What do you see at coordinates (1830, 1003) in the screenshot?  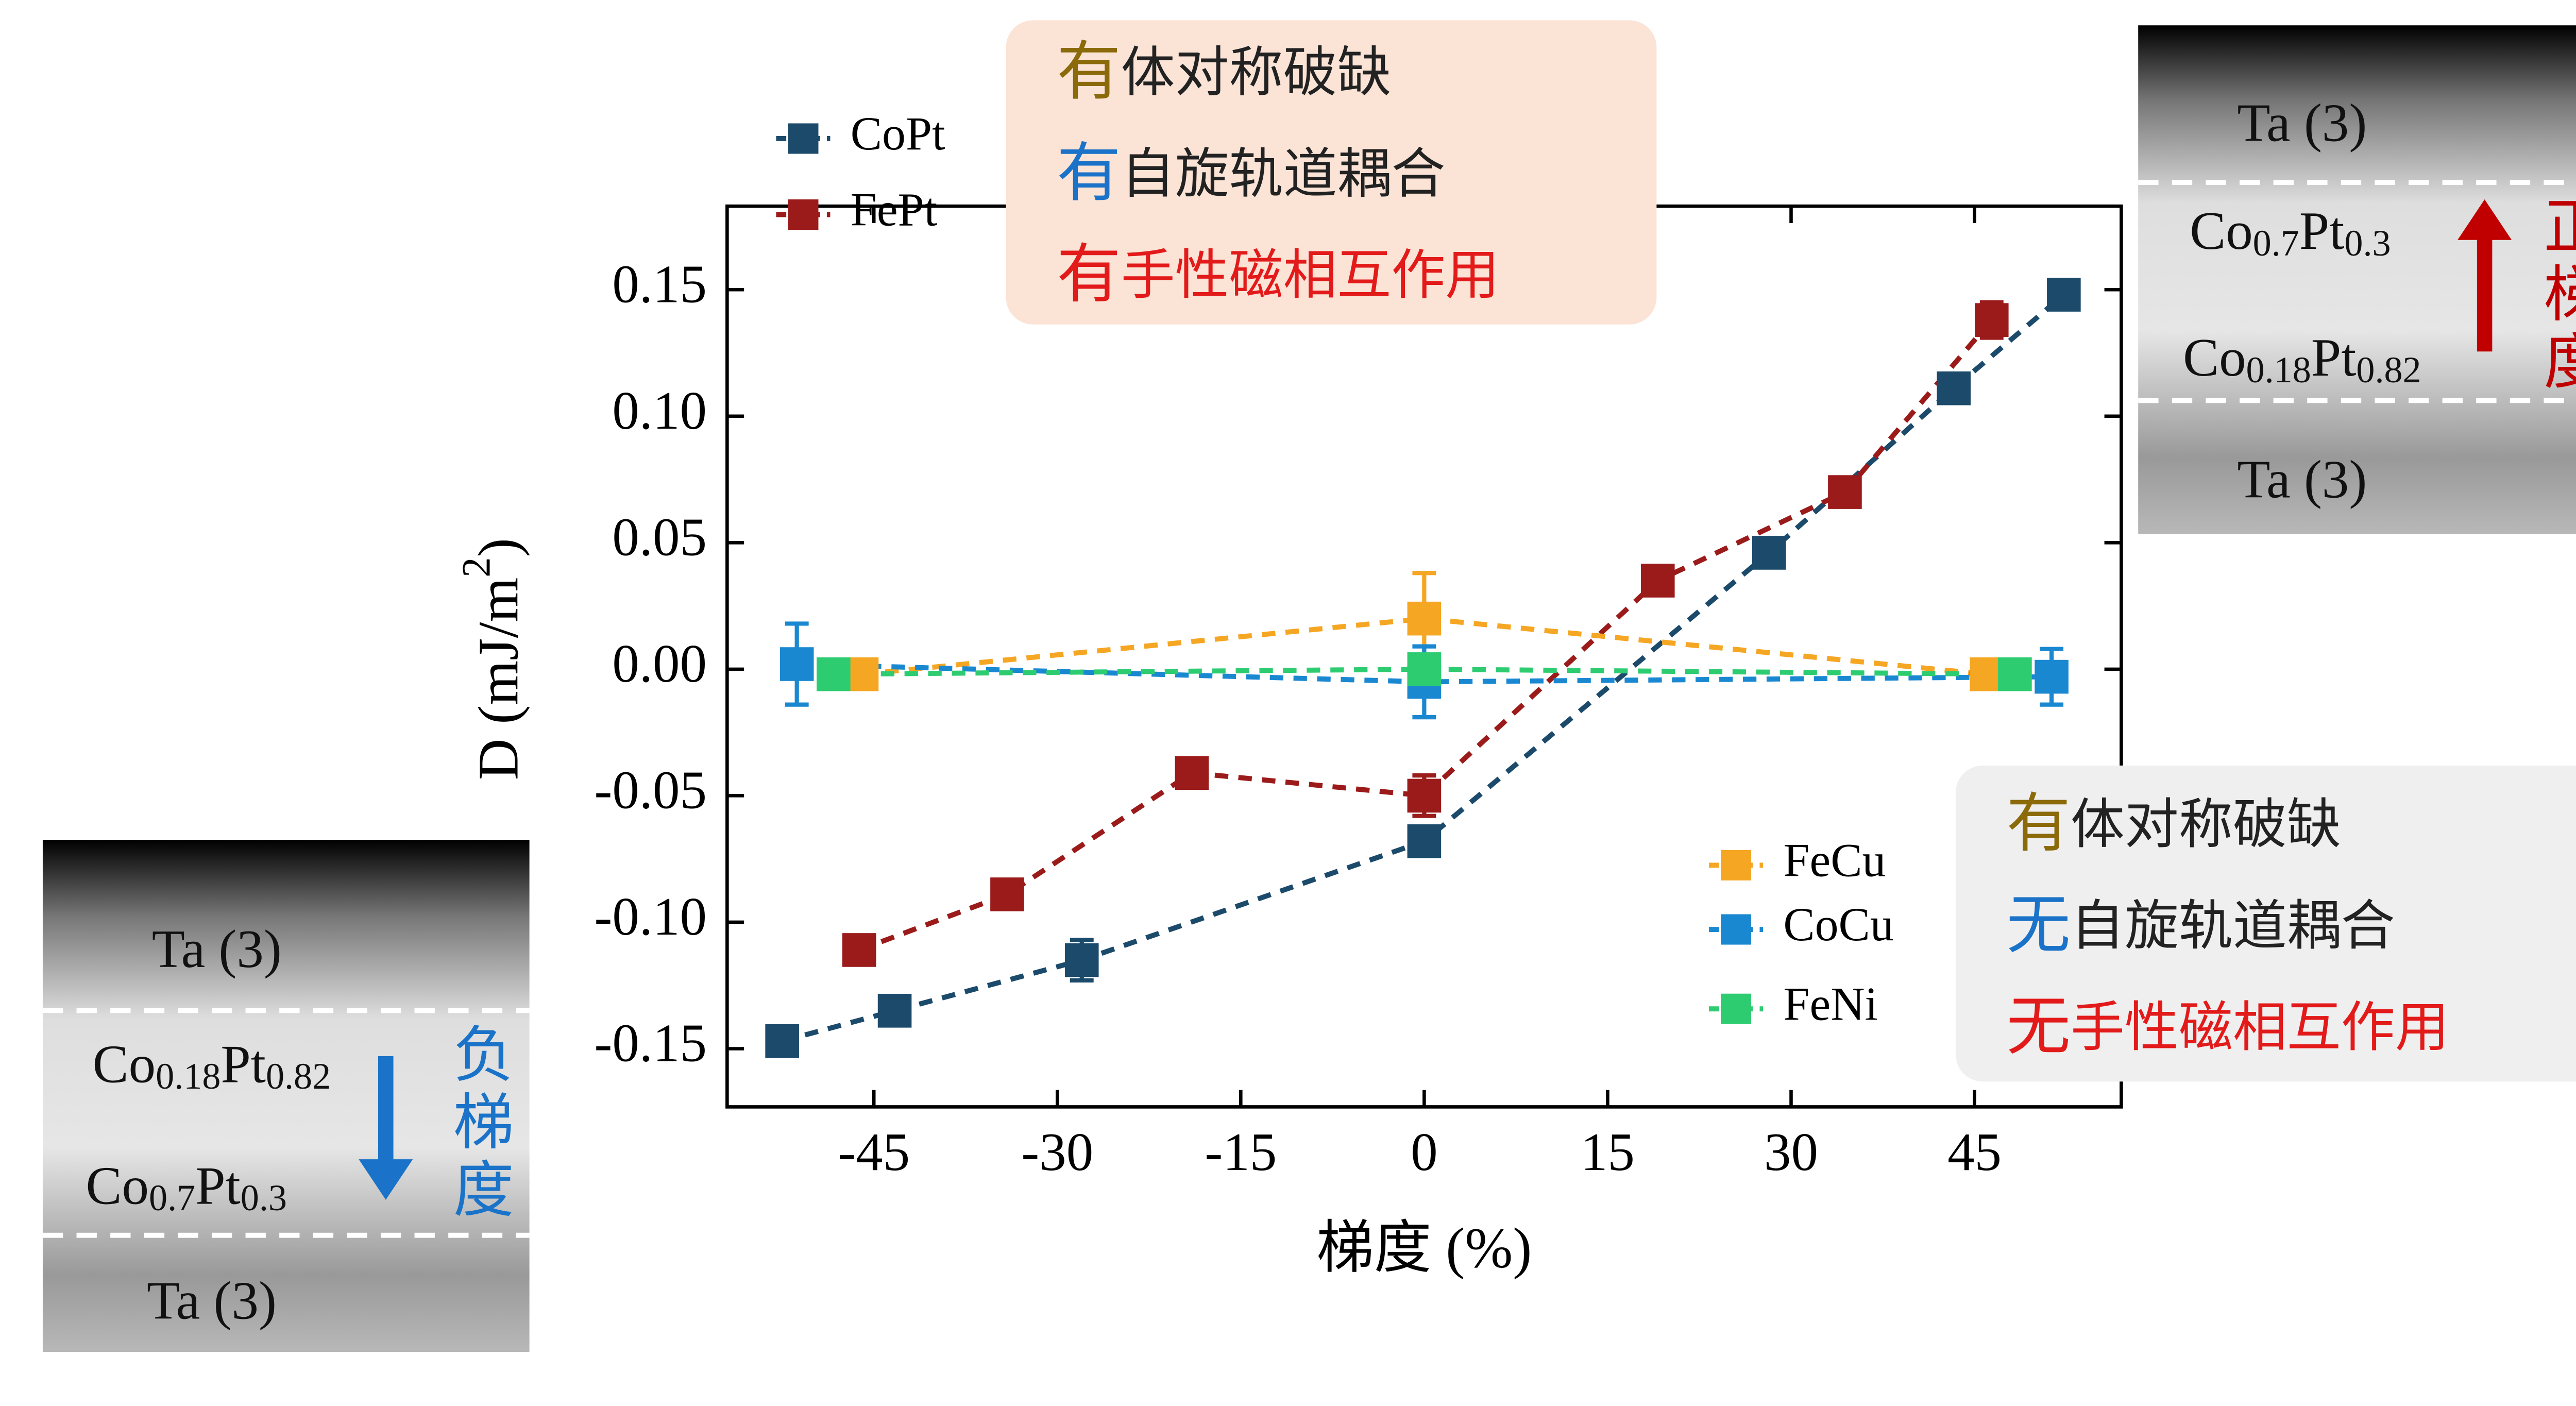 I see `legend-label: FeNi` at bounding box center [1830, 1003].